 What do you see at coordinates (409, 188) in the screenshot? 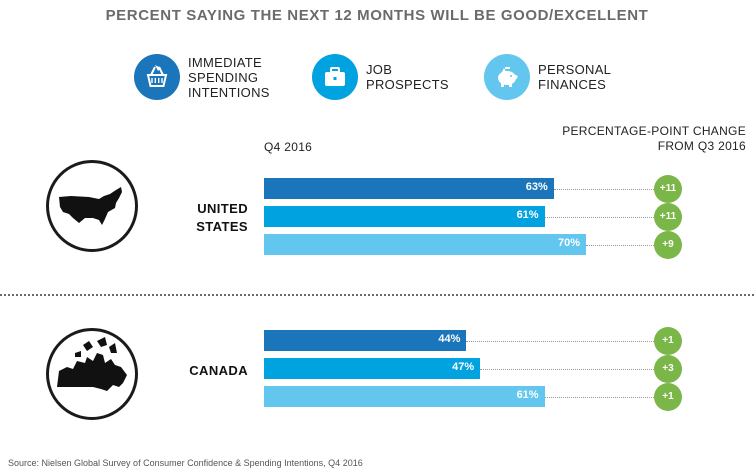
I see `bar-united-states-series-1: 63%` at bounding box center [409, 188].